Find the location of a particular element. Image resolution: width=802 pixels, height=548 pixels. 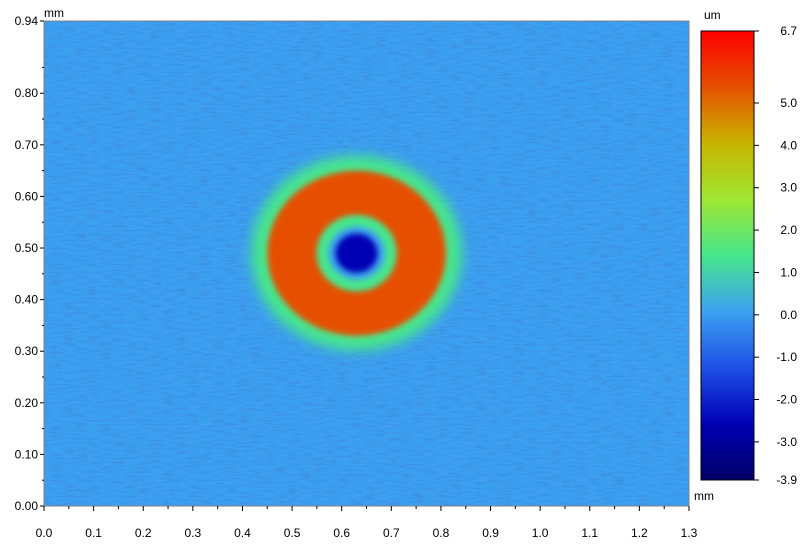

y-tick-label: 0.10 is located at coordinates (27, 454).